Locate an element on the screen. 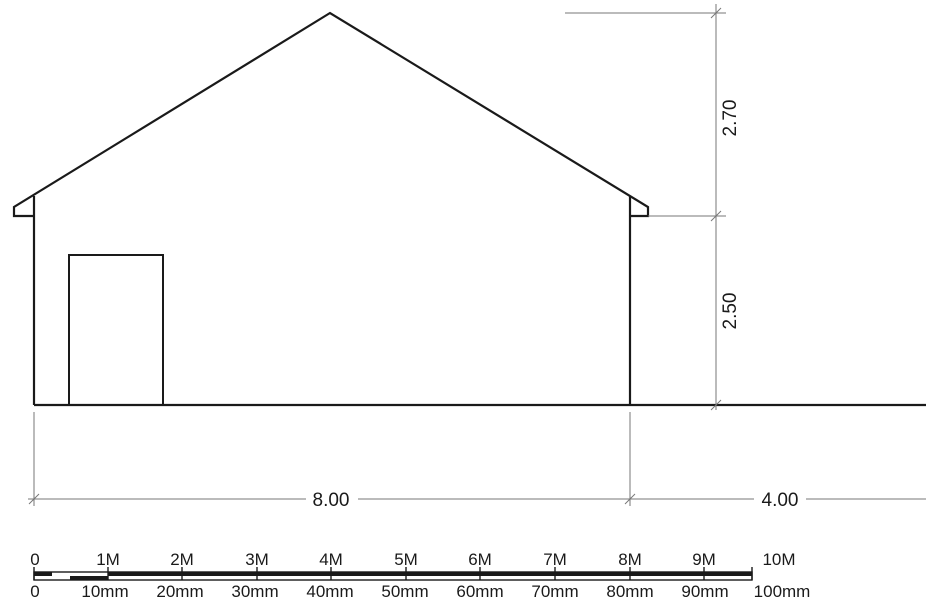  scale-bar-graphic is located at coordinates (393, 574).